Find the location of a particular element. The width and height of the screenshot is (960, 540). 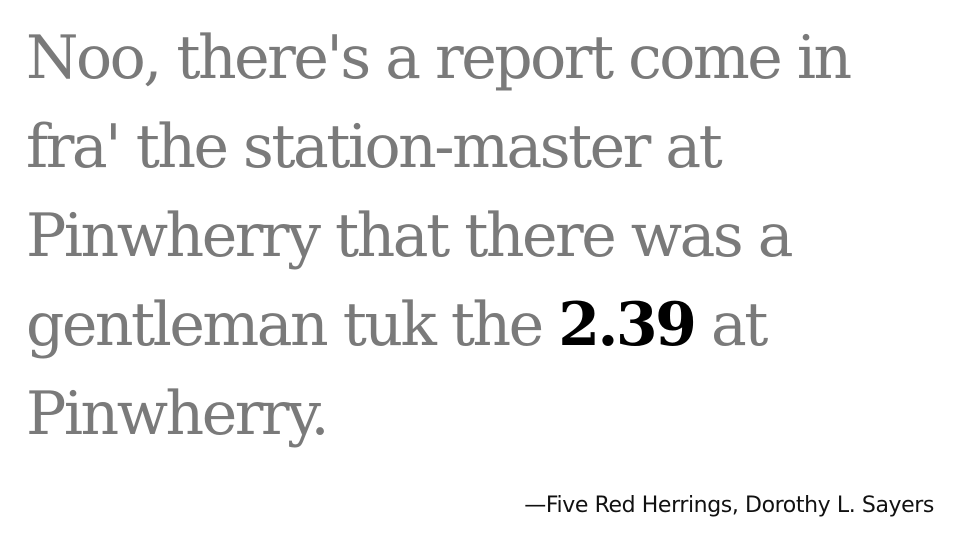

quote-highlight-time: 2.39 is located at coordinates (627, 325).